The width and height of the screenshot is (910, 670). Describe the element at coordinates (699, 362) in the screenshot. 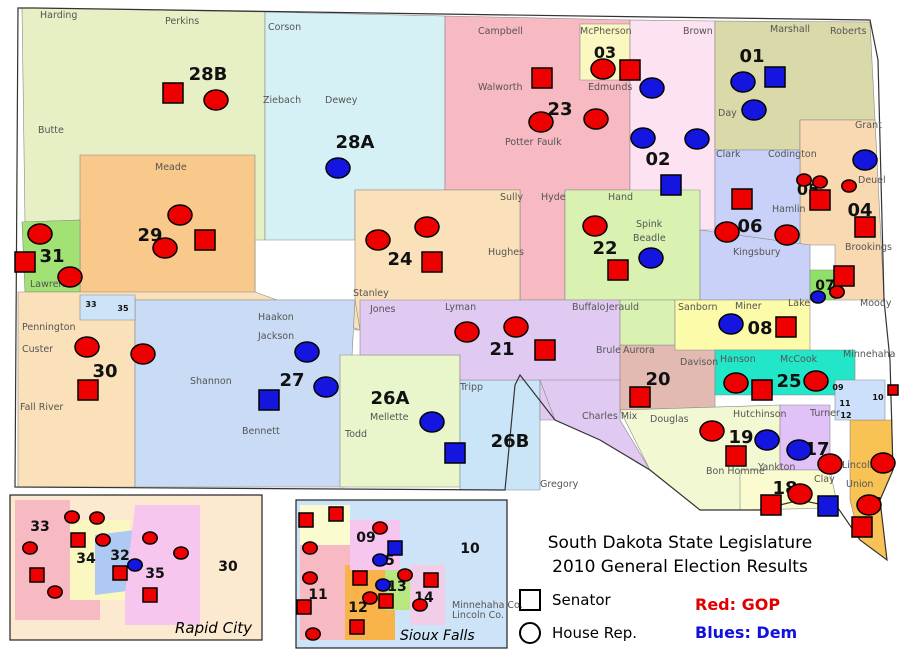

I see `county-name: Davison` at that location.